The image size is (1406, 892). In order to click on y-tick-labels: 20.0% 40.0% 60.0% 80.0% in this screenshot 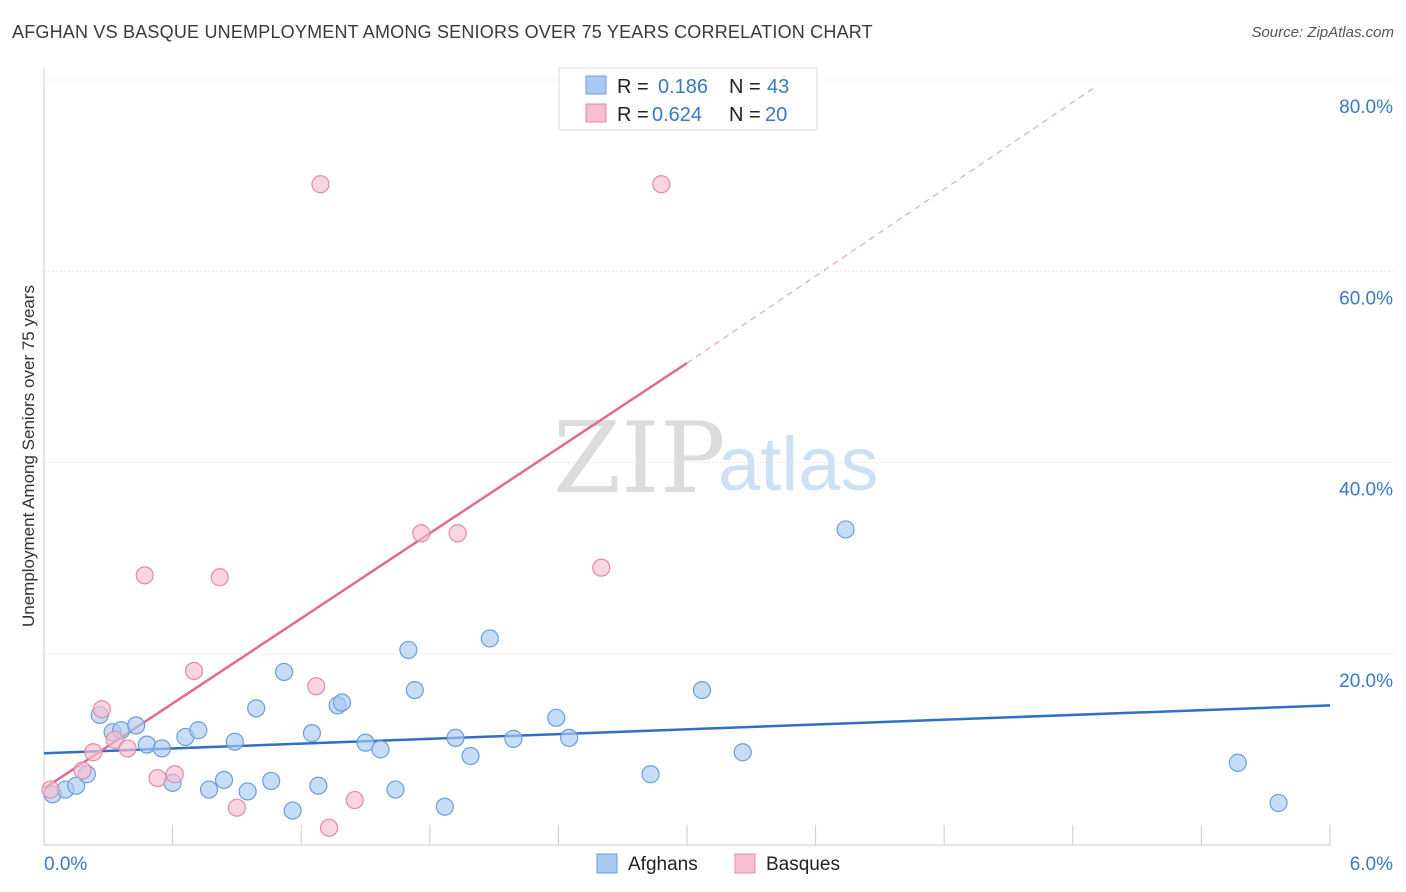, I will do `click(1366, 394)`.